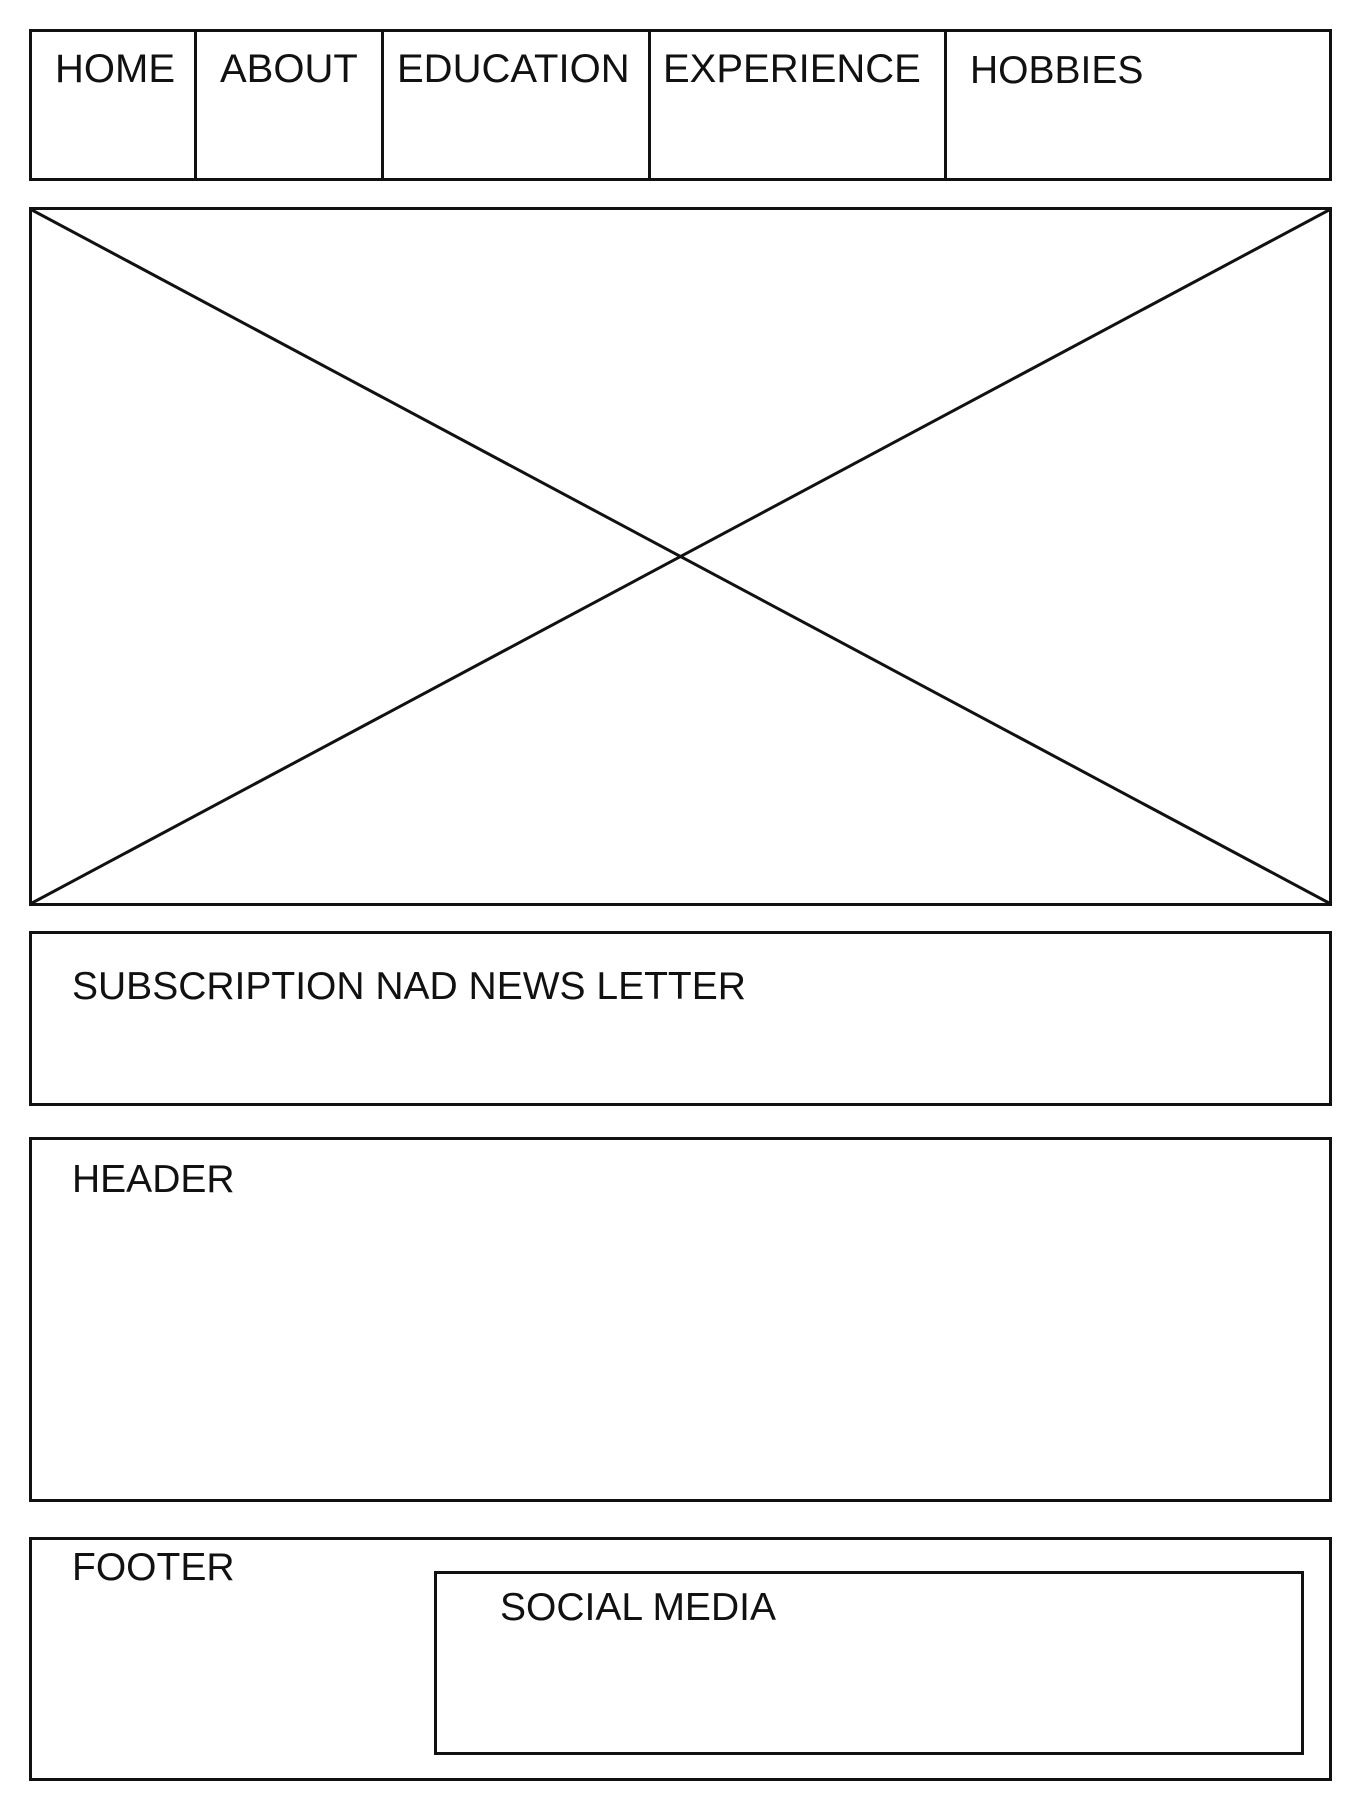 The image size is (1350, 1800). Describe the element at coordinates (516, 105) in the screenshot. I see `nav-item-education: EDUCATION` at that location.